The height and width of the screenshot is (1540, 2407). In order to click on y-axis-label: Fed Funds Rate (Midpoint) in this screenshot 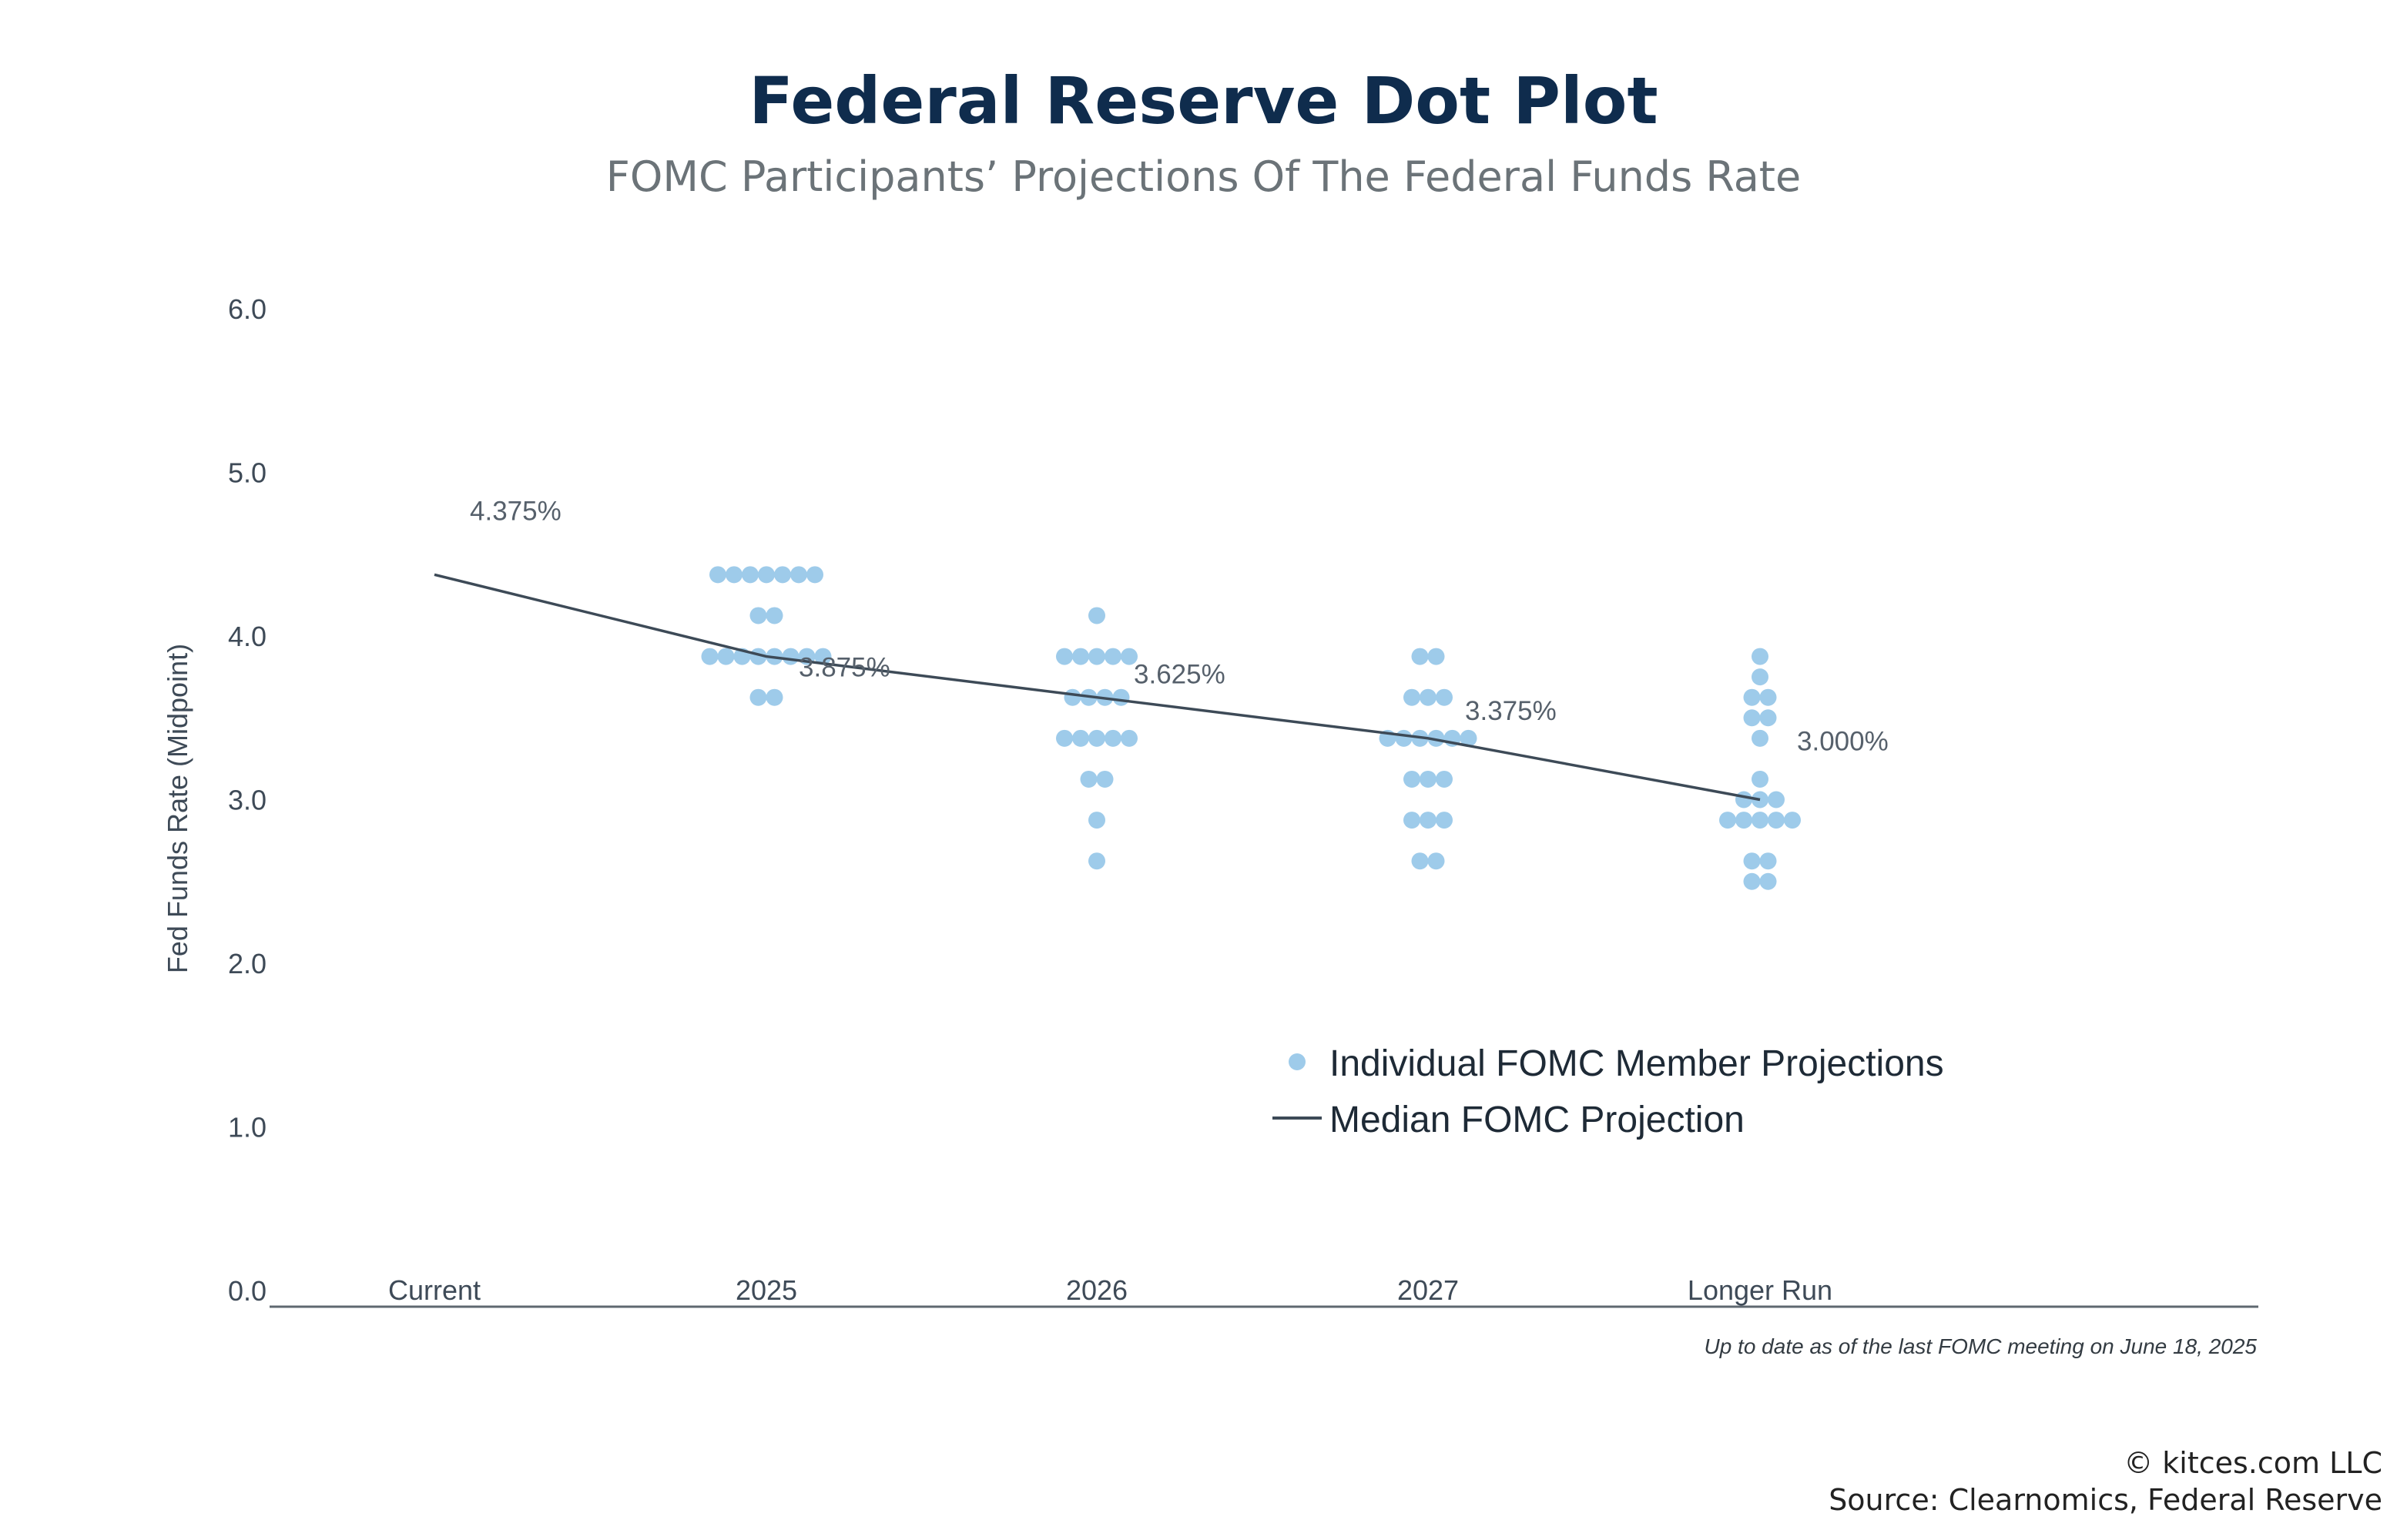, I will do `click(178, 808)`.